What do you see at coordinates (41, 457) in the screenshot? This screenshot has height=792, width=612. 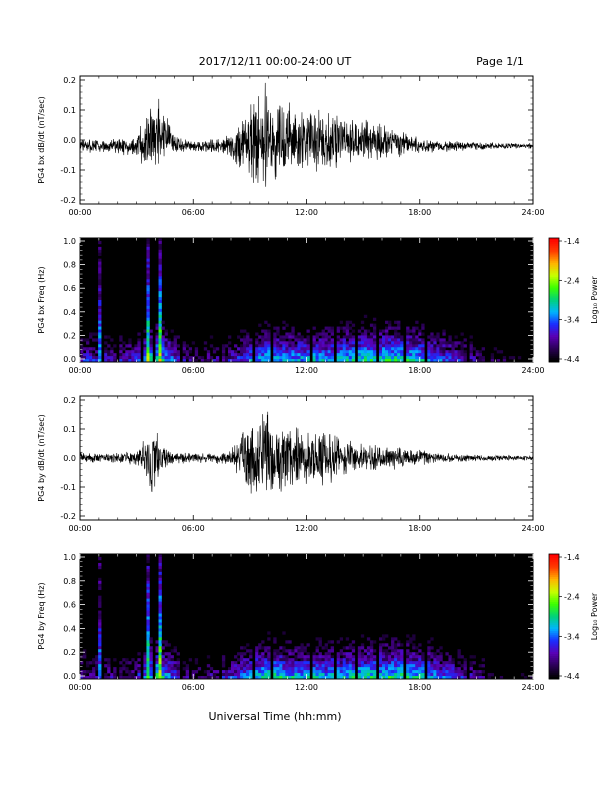 I see `by-dbdt-ylabel: PG4 by dB/dt (nT/sec)` at bounding box center [41, 457].